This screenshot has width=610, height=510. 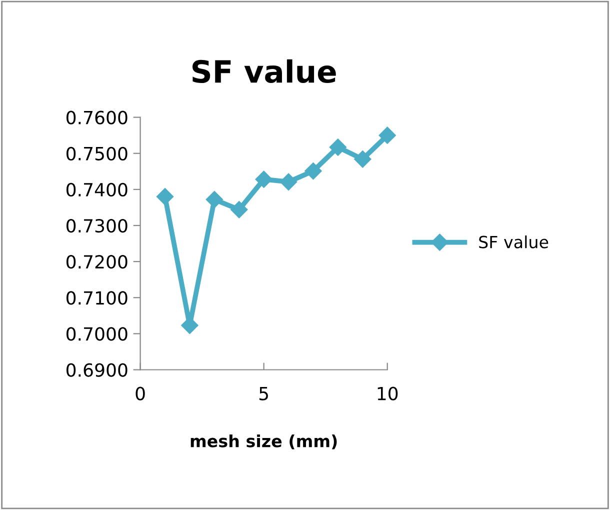 What do you see at coordinates (388, 393) in the screenshot?
I see `x-tick-label: 10` at bounding box center [388, 393].